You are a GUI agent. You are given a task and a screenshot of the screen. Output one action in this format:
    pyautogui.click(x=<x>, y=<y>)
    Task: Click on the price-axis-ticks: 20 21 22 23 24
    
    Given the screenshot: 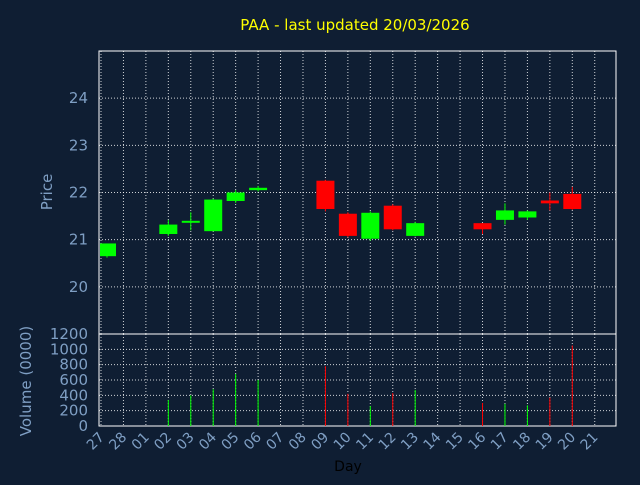 What is the action you would take?
    pyautogui.click(x=78, y=192)
    